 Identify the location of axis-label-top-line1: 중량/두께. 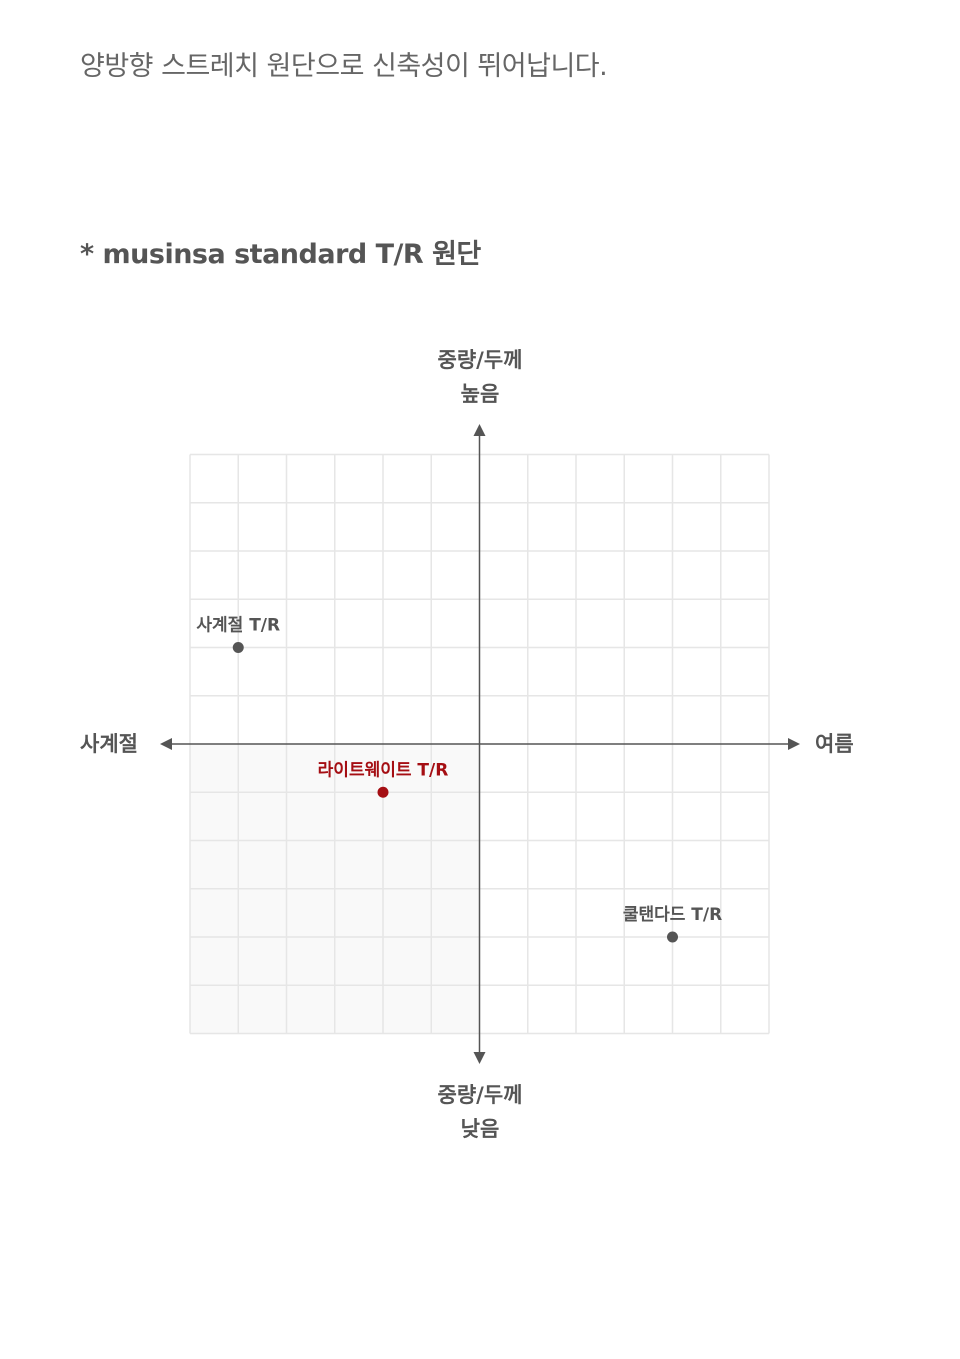
(480, 360).